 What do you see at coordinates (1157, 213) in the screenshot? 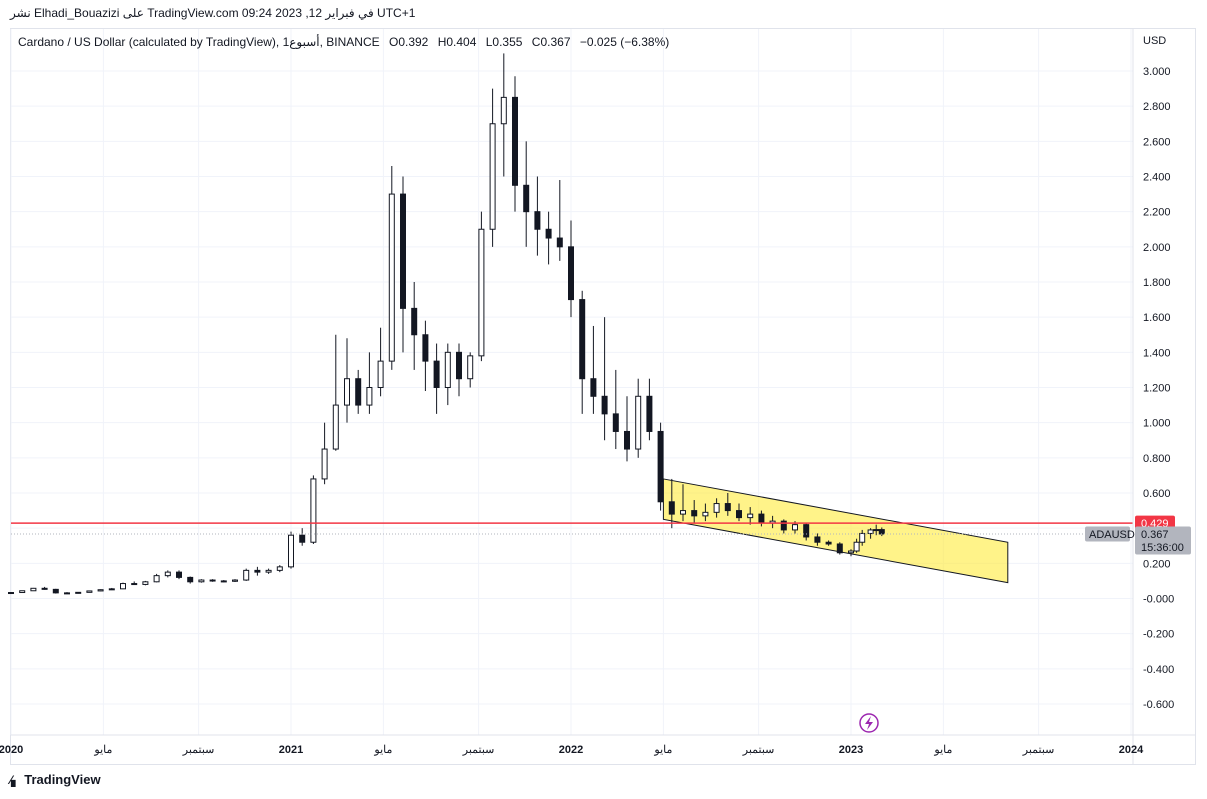
I see `price-tick-label: 2.200` at bounding box center [1157, 213].